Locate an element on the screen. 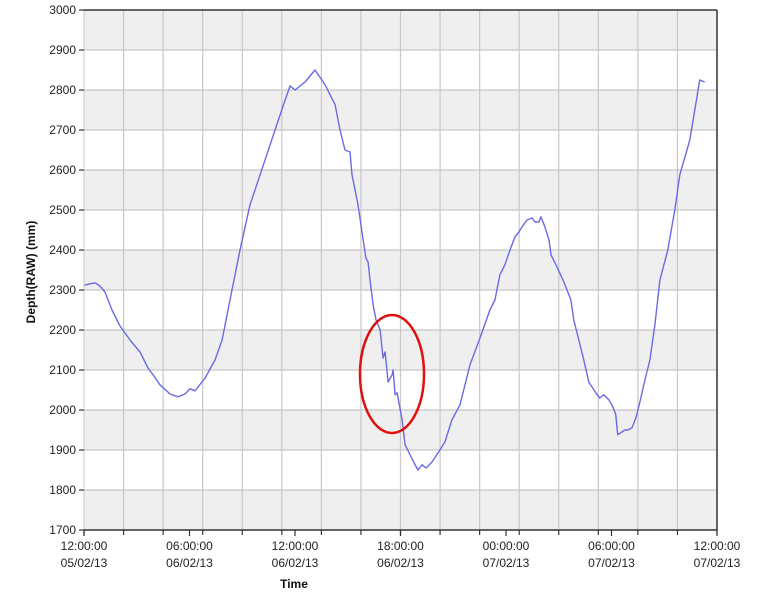 This screenshot has width=759, height=607. y-tick-label: 2500 is located at coordinates (62, 210).